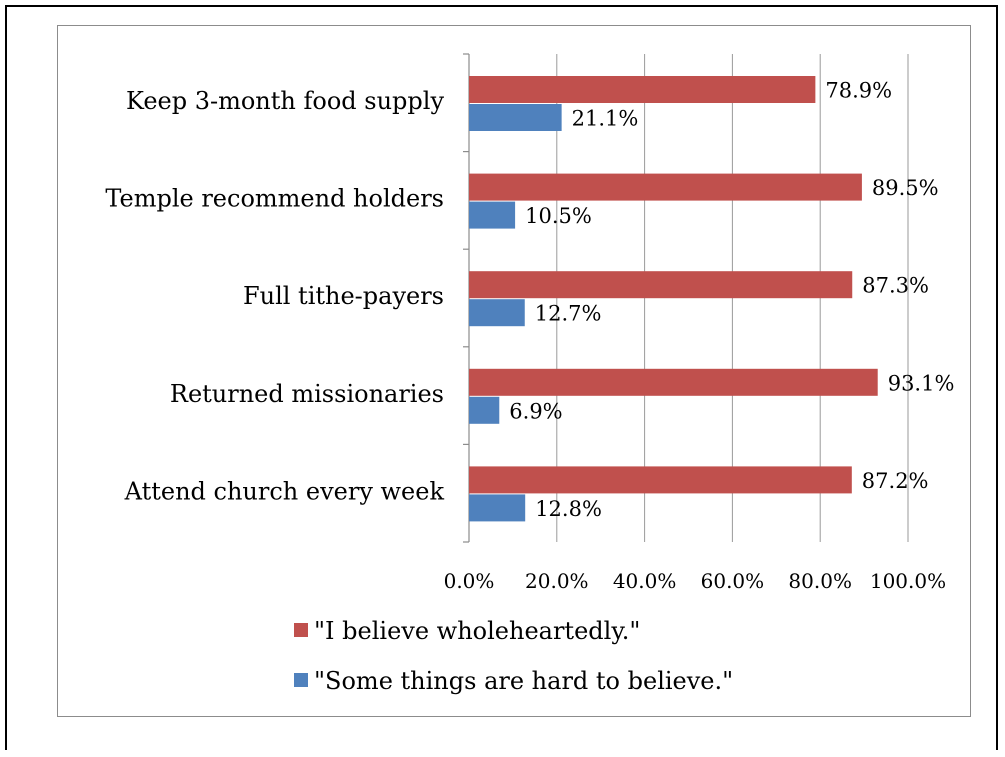 The height and width of the screenshot is (757, 1005). Describe the element at coordinates (469, 581) in the screenshot. I see `x-tick-label: 0.0%` at that location.